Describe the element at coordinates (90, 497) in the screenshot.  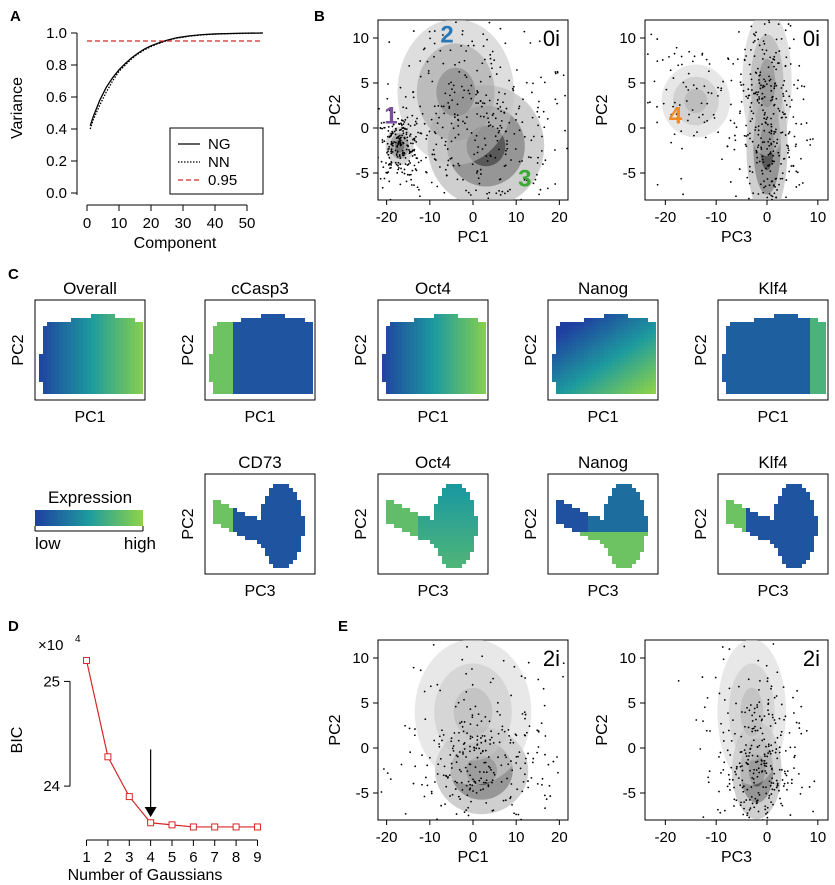
I see `colorbar-title: Expression` at that location.